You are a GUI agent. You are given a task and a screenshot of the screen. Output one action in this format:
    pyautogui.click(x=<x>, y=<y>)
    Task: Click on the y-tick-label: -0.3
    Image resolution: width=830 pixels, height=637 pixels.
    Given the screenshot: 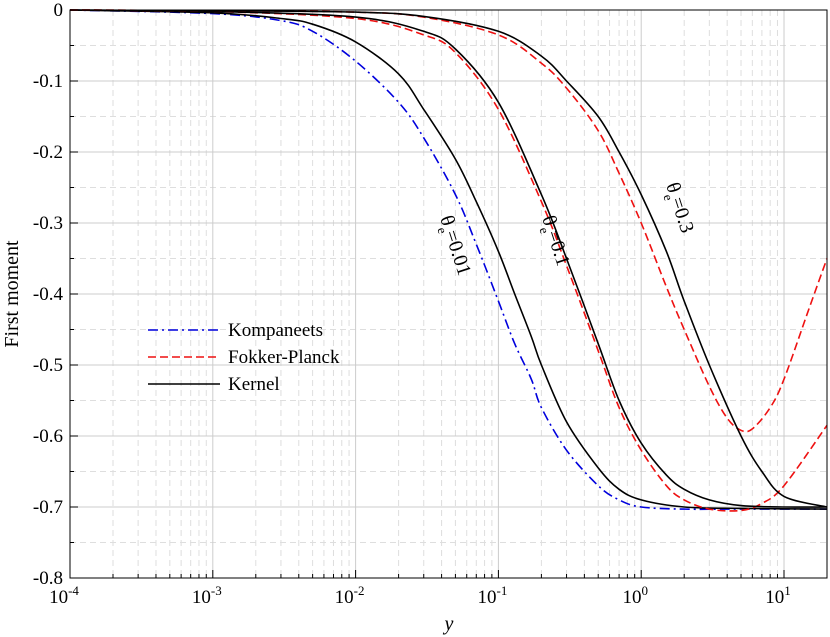 What is the action you would take?
    pyautogui.click(x=48, y=223)
    